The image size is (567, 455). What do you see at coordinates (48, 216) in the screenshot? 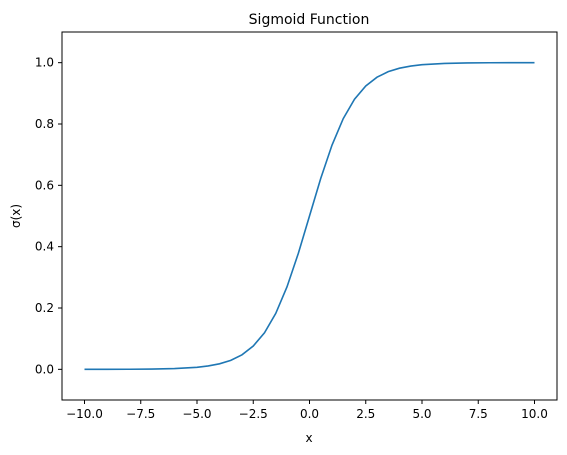
I see `y-axis-ticks: 0.0 0.2 0.4 0.6 0.8 1.0` at bounding box center [48, 216].